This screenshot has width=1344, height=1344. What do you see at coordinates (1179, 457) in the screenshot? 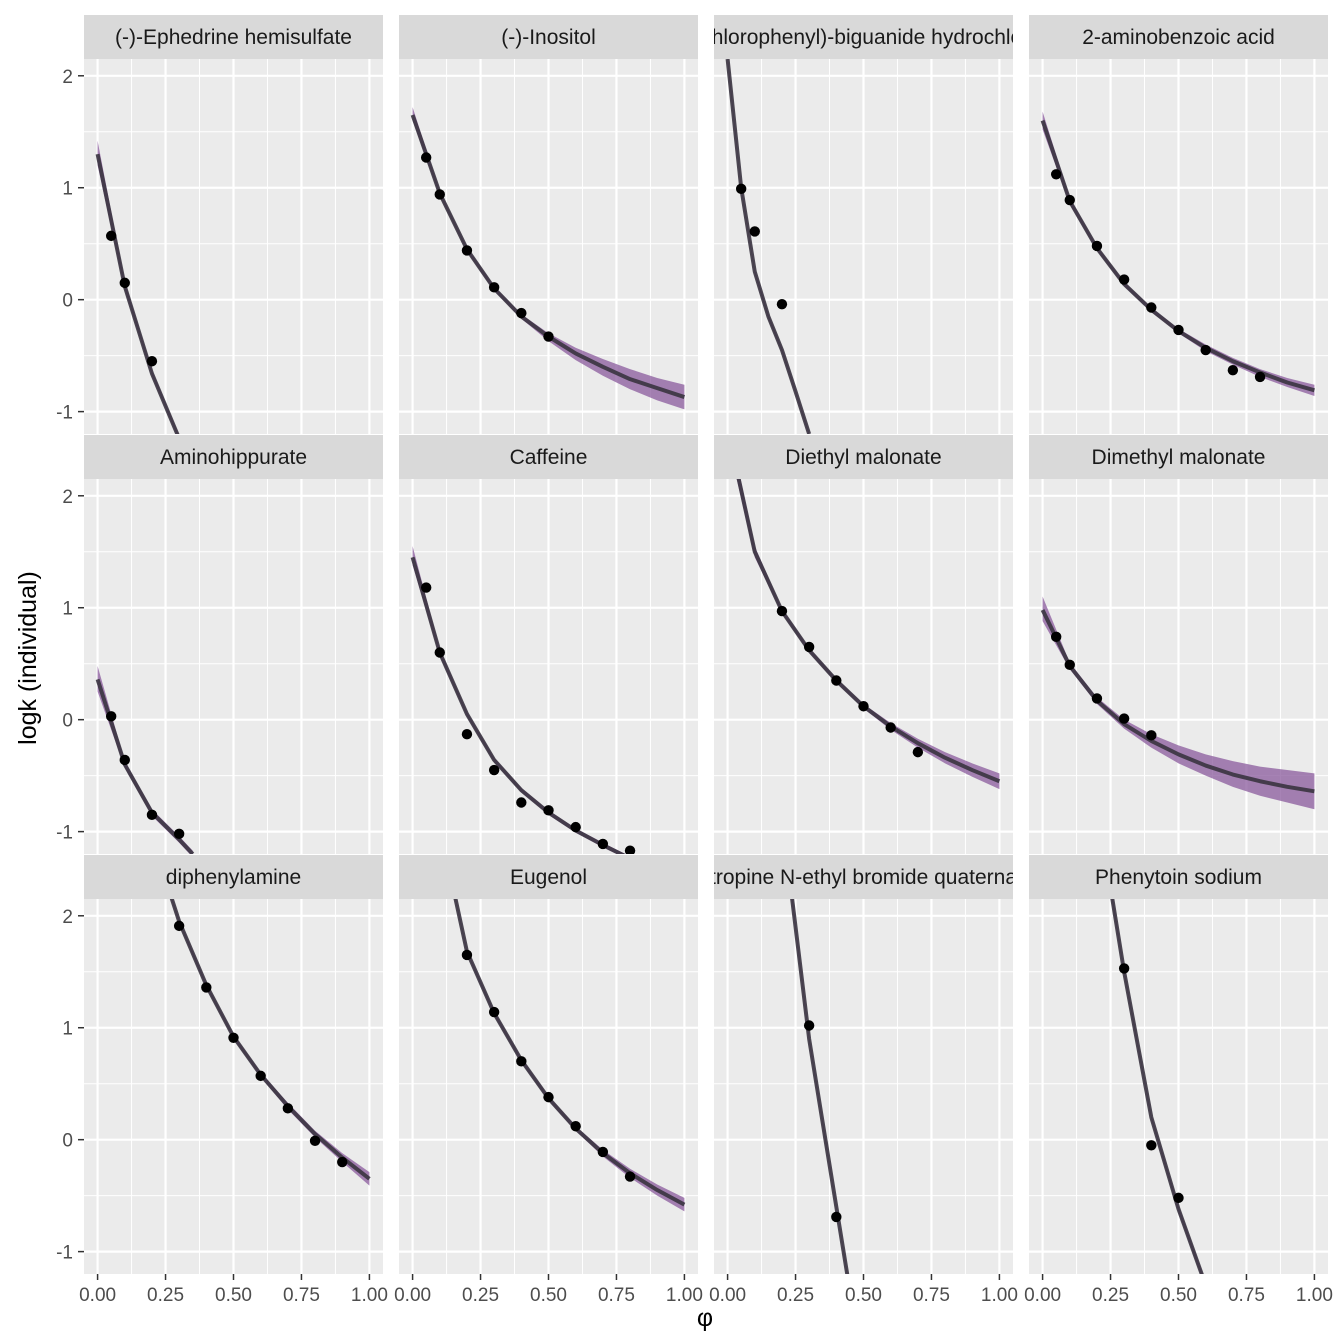
I see `facet-title: Dimethyl malonate` at bounding box center [1179, 457].